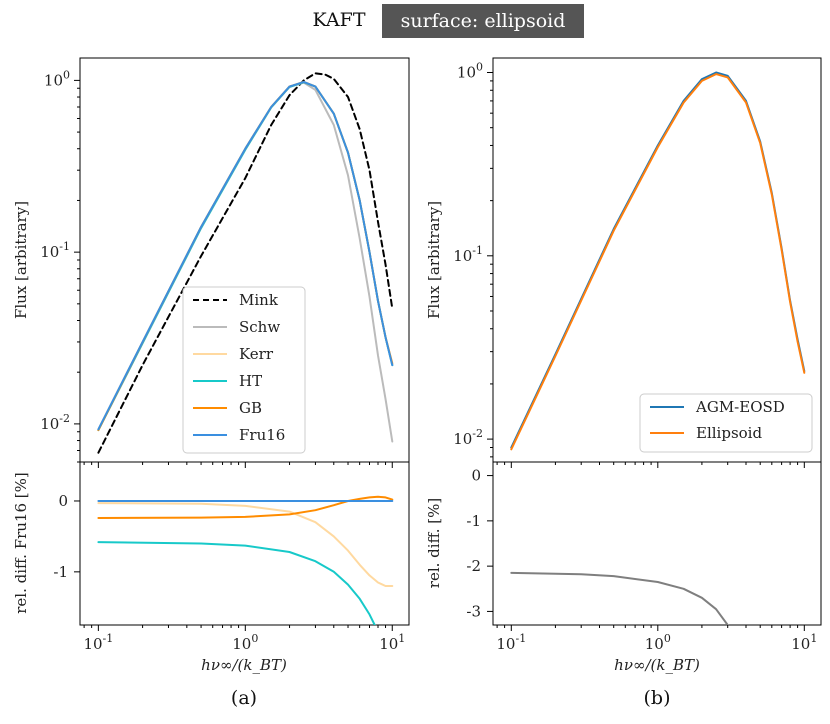 Image resolution: width=830 pixels, height=724 pixels. I want to click on legend-label-b: AGM-EOSD, so click(740, 407).